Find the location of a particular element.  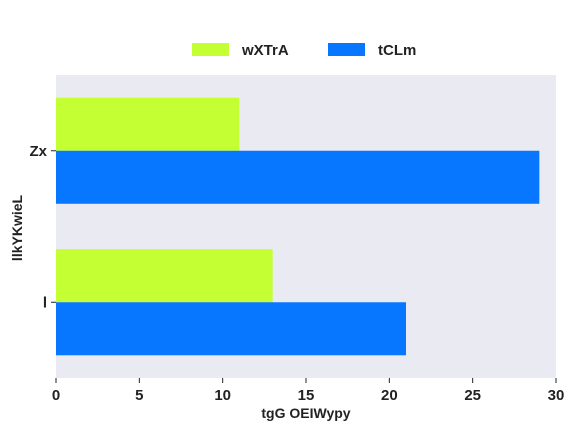

legend-label-wXTrA: wXTrA is located at coordinates (265, 50).